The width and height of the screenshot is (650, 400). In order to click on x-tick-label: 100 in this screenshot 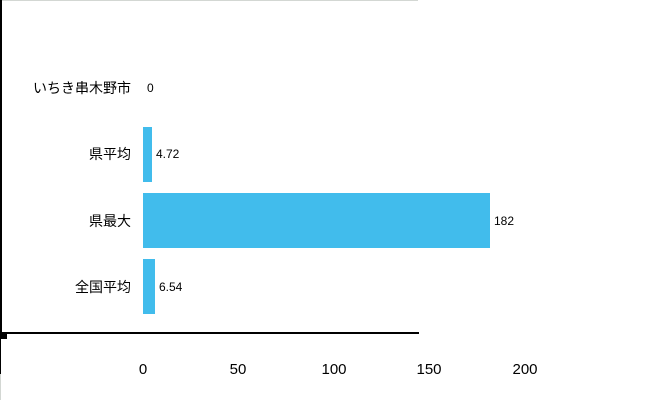, I will do `click(334, 369)`.